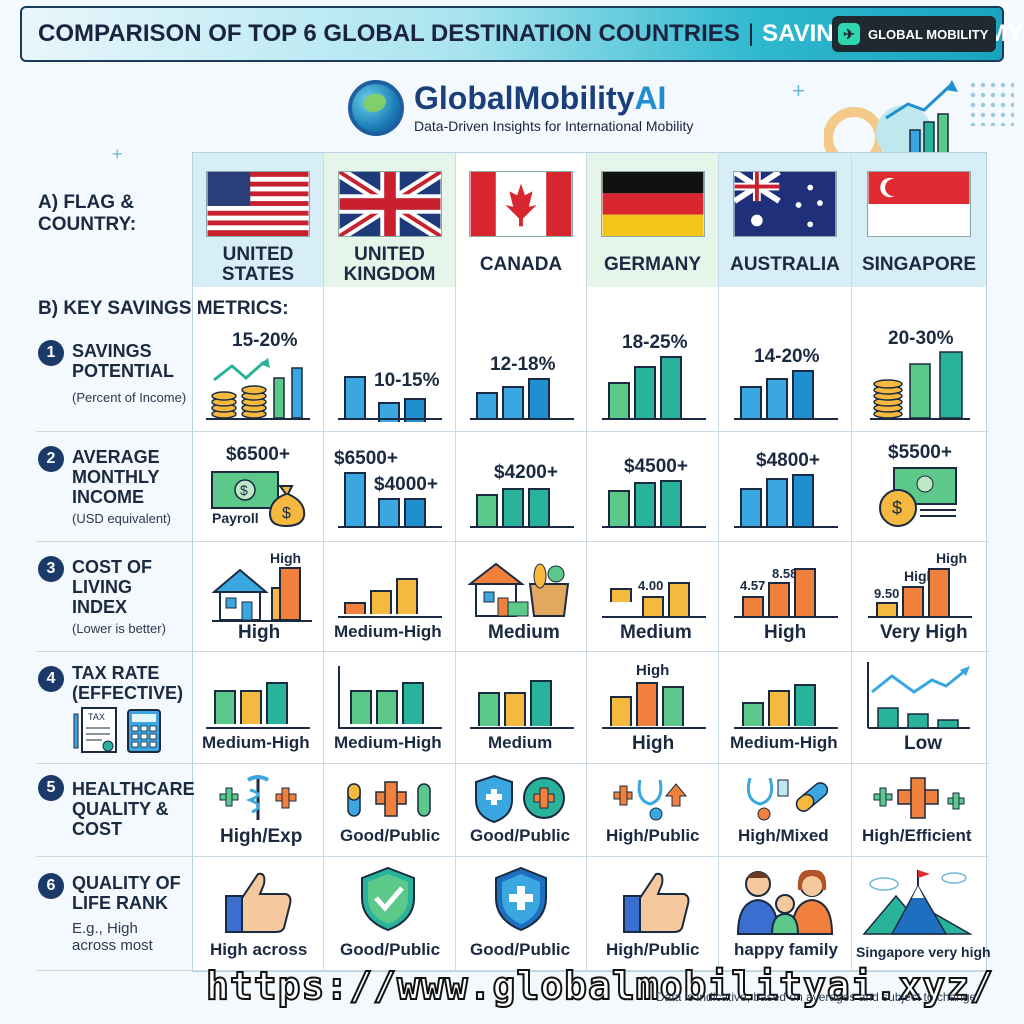 The width and height of the screenshot is (1024, 1024). Describe the element at coordinates (785, 902) in the screenshot. I see `happy-family-icon` at that location.